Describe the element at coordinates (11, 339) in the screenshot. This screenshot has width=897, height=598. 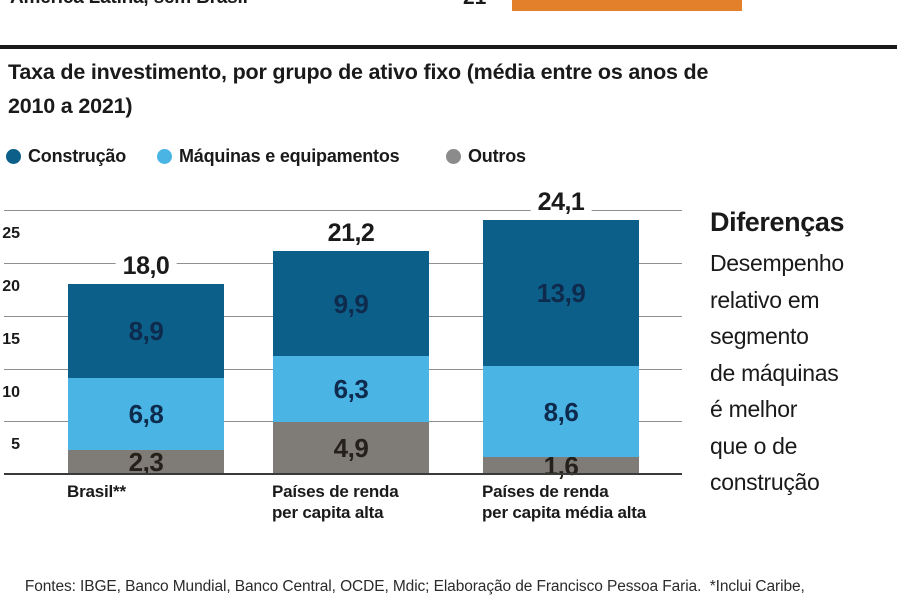
I see `y-axis-tick-label: 15` at that location.